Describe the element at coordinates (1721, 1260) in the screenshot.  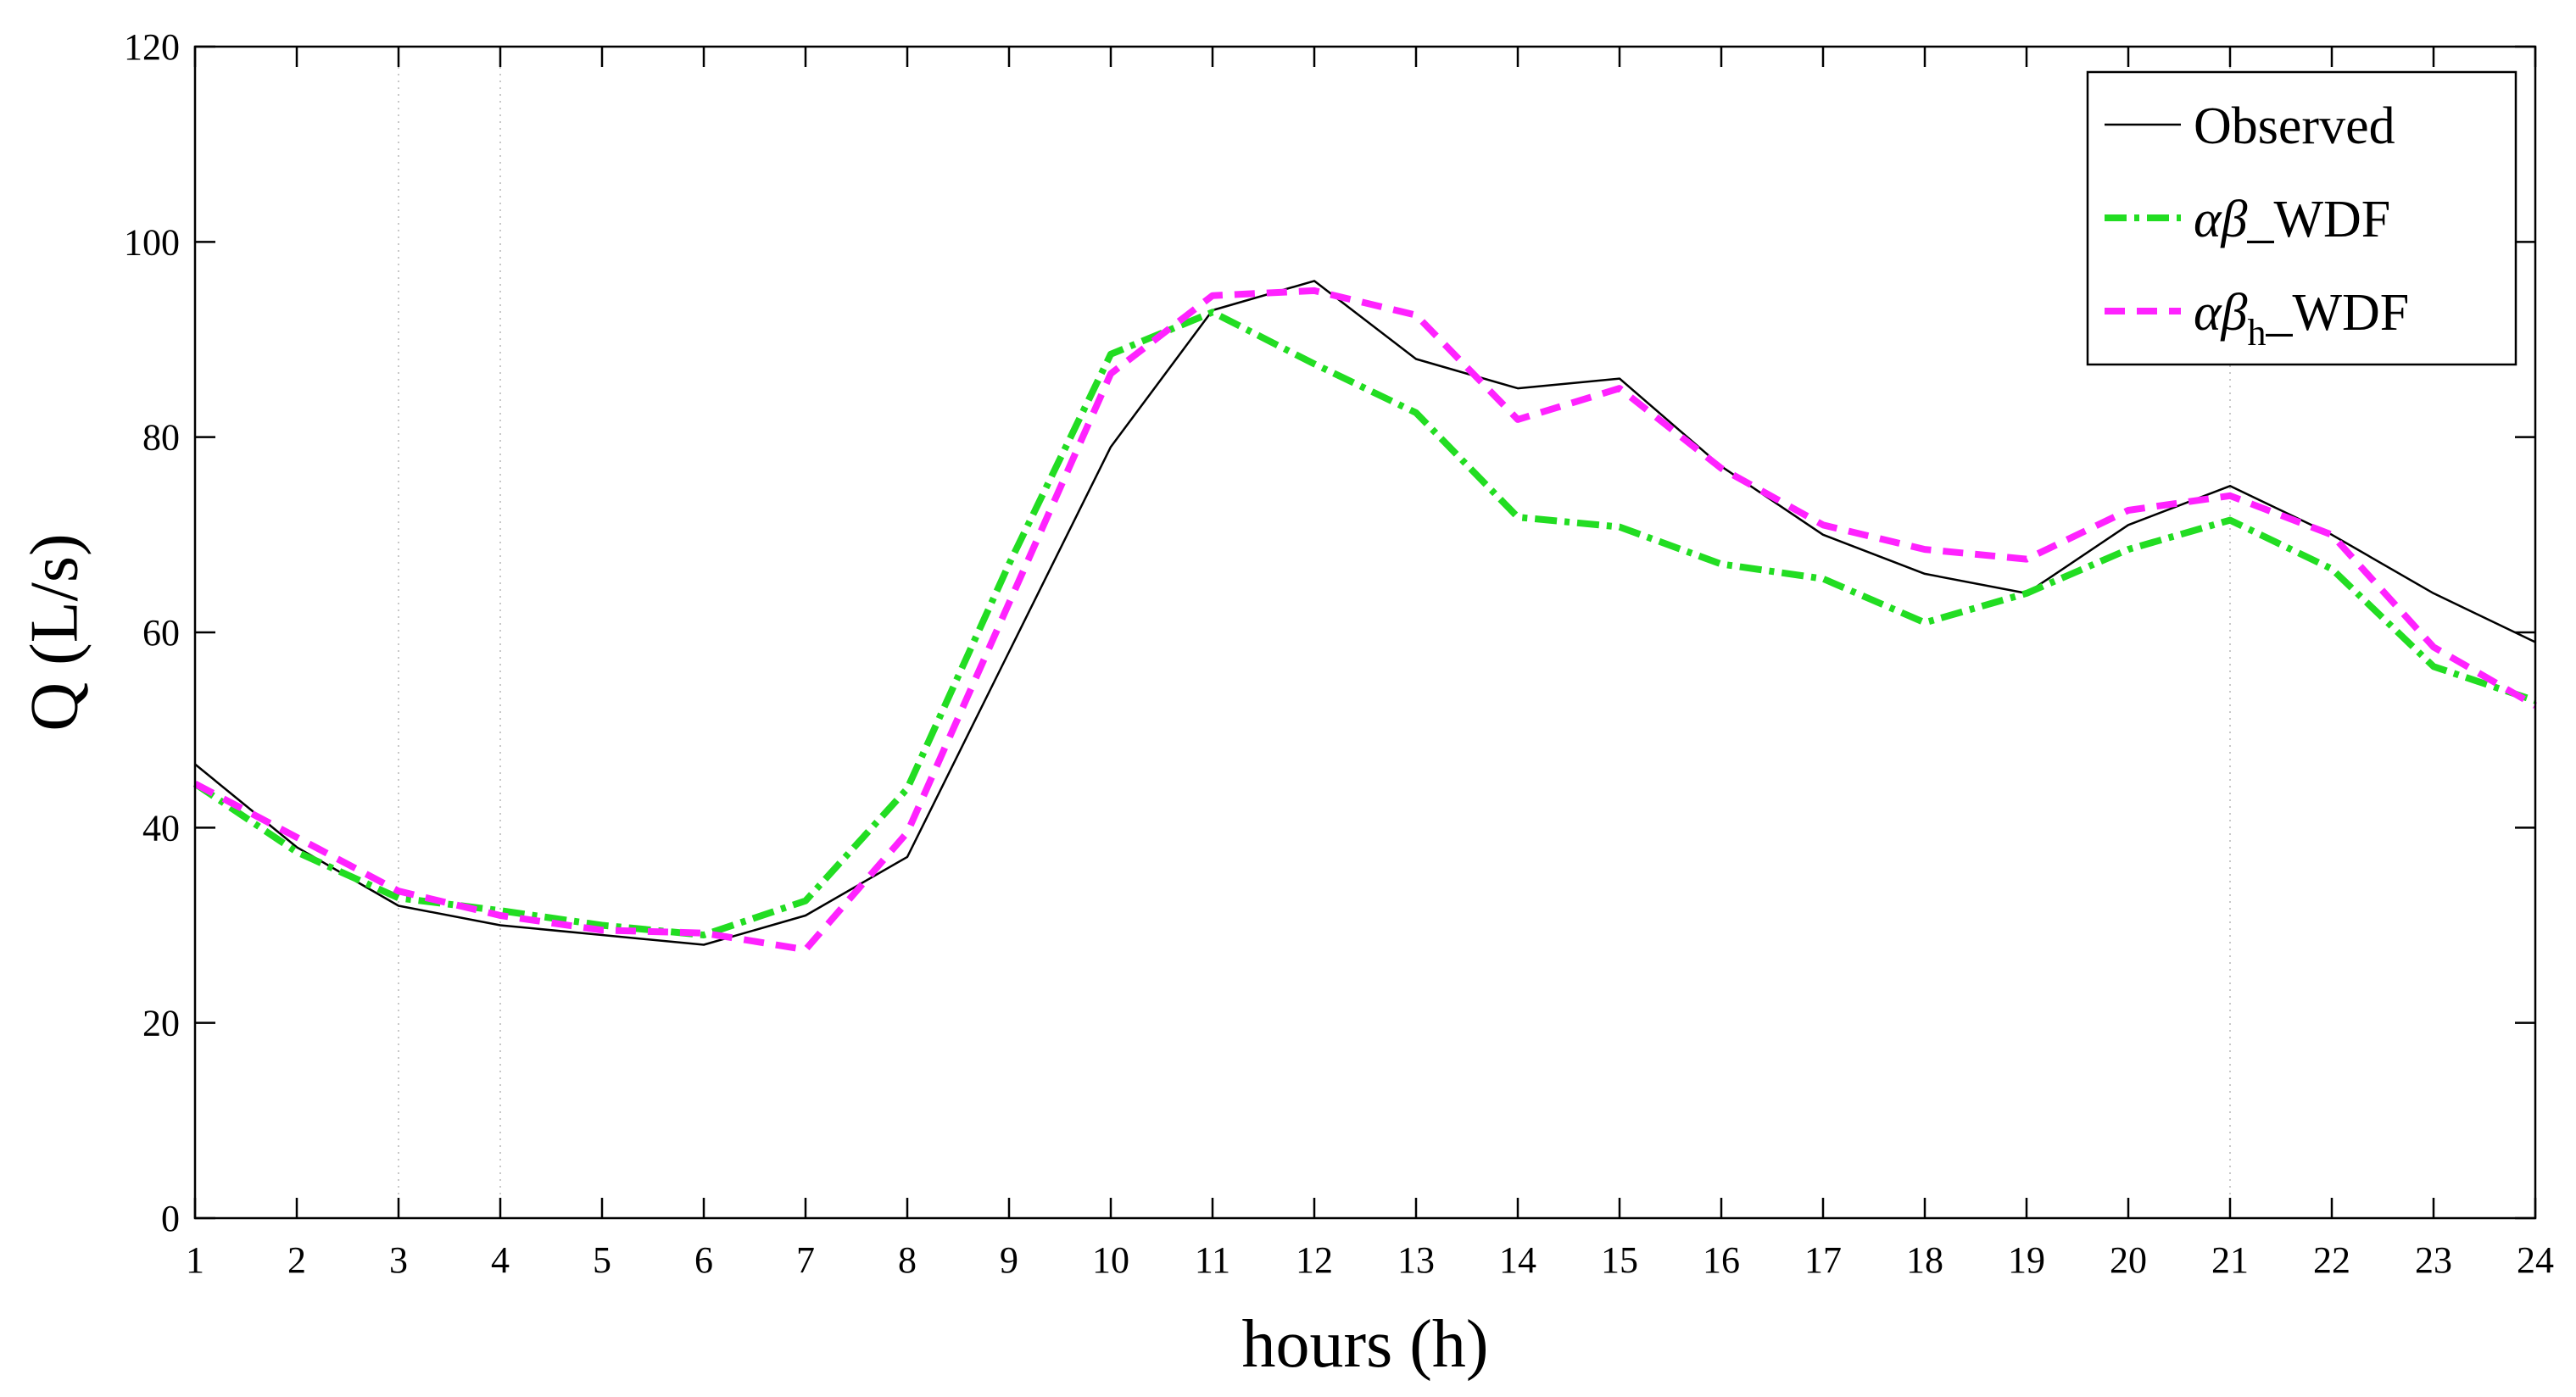
I see `x-tick-label: 16` at that location.